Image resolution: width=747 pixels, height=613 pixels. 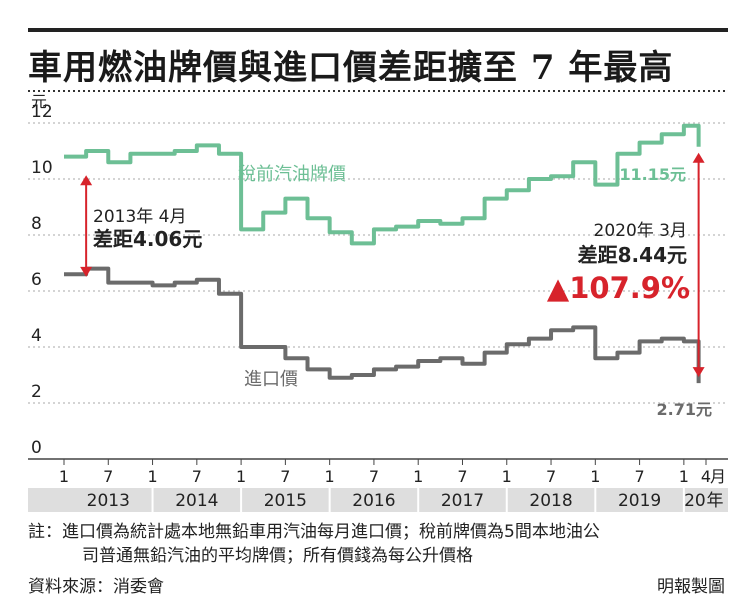 I want to click on gap-2013-arrow-head-top, so click(x=86, y=180).